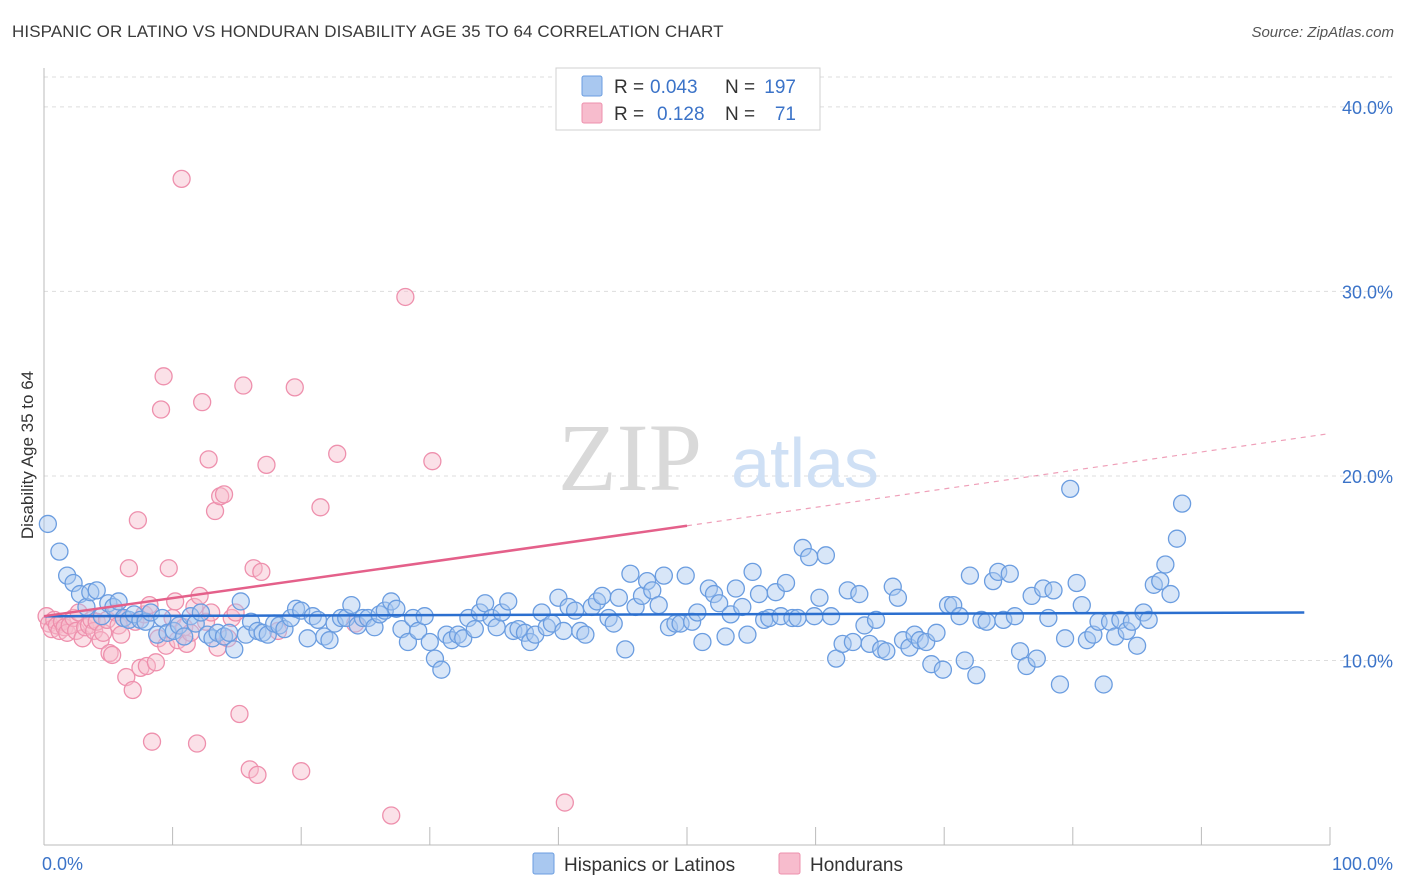 Image resolution: width=1406 pixels, height=892 pixels. Describe the element at coordinates (674, 614) in the screenshot. I see `trendline-hispanics` at that location.